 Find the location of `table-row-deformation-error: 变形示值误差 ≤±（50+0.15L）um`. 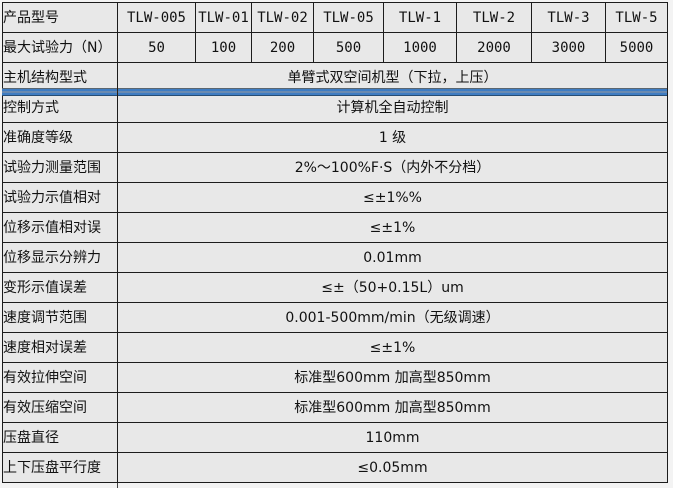

table-row-deformation-error: 变形示值误差 ≤±（50+0.15L）um is located at coordinates (335, 287).